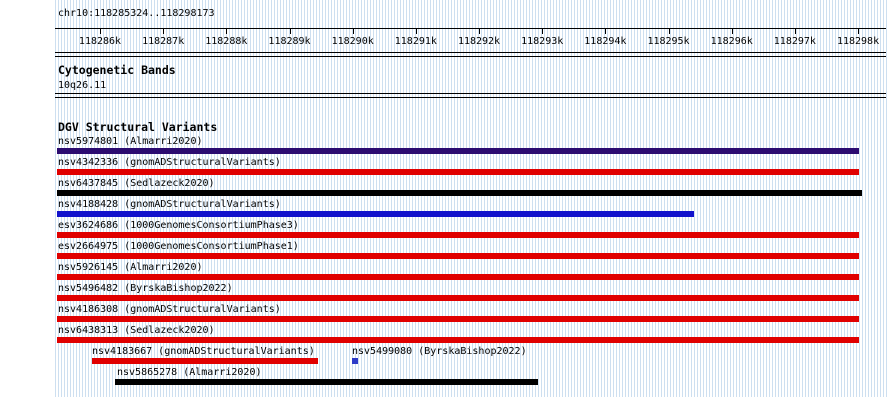 This screenshot has height=420, width=890. What do you see at coordinates (169, 204) in the screenshot?
I see `variant-label: nsv4188428 (gnomADStructuralVariants)` at bounding box center [169, 204].